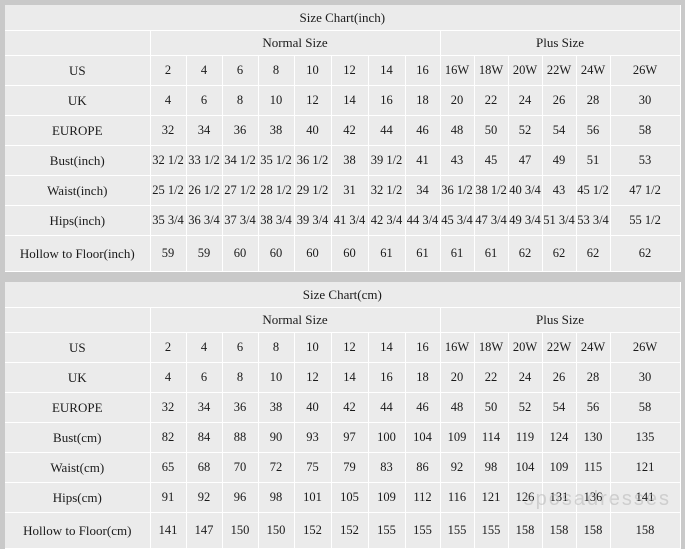  What do you see at coordinates (559, 437) in the screenshot?
I see `cell: 124` at bounding box center [559, 437].